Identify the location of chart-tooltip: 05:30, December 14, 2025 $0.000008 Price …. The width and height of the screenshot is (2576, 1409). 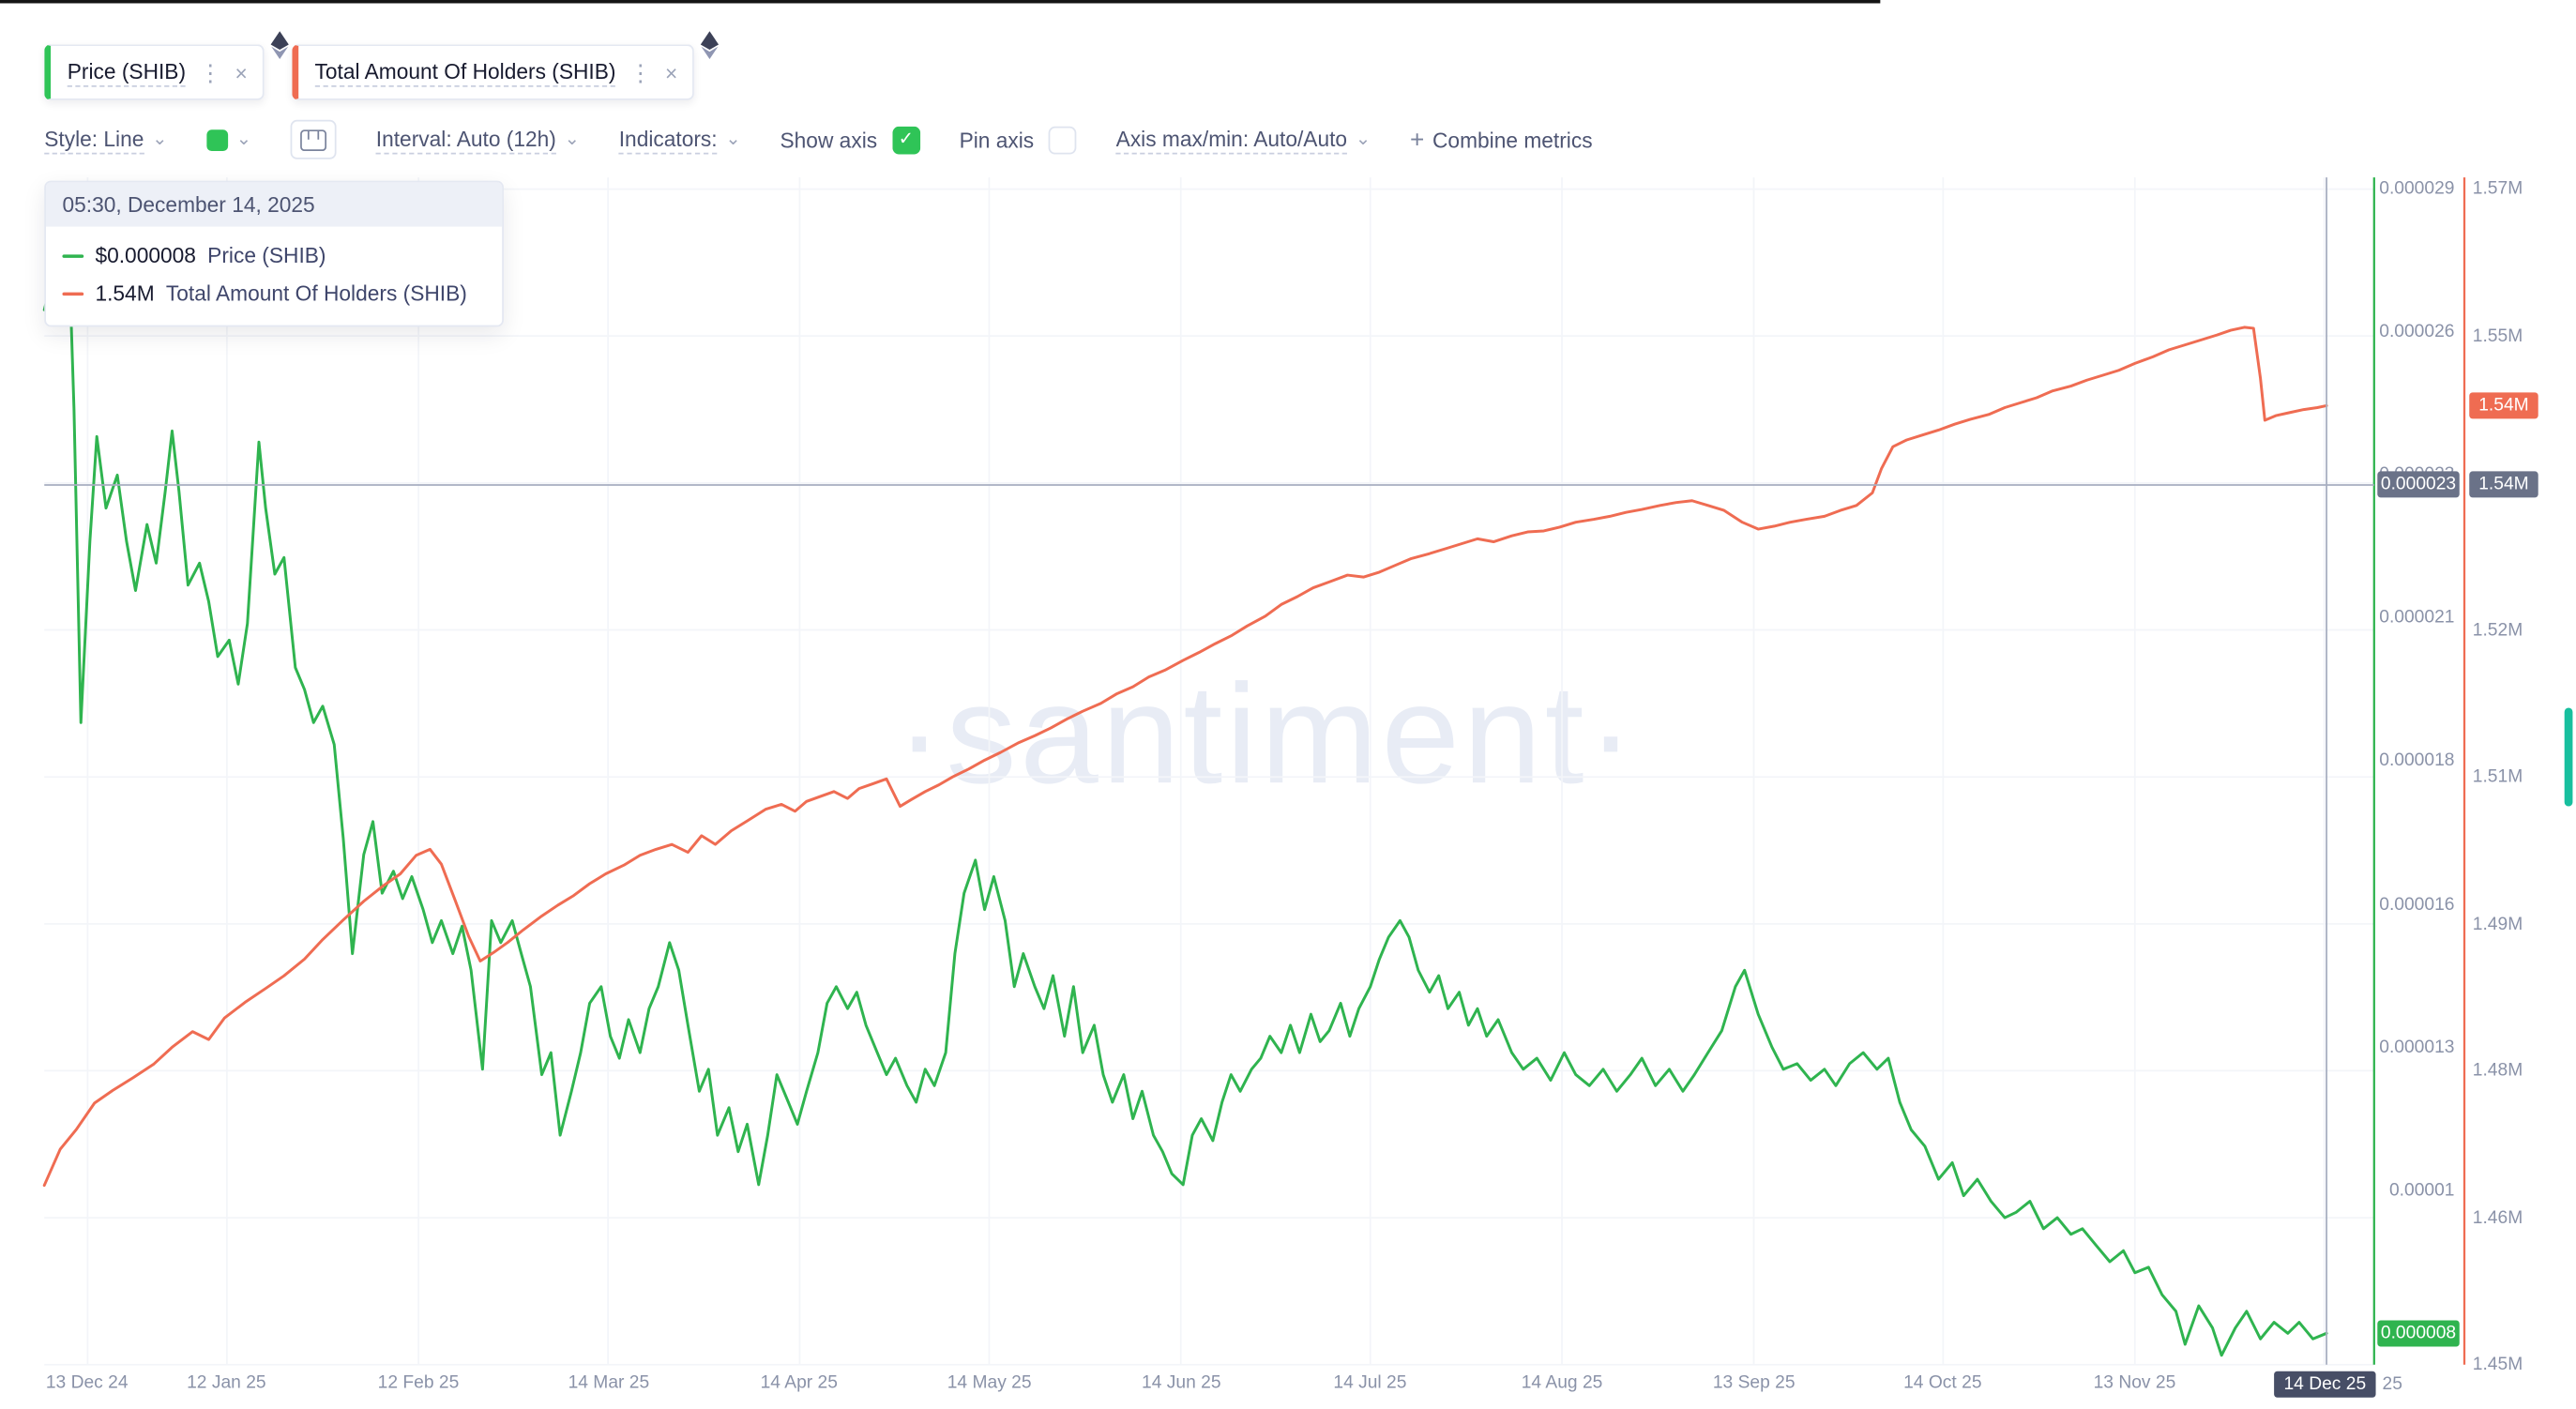
(274, 254).